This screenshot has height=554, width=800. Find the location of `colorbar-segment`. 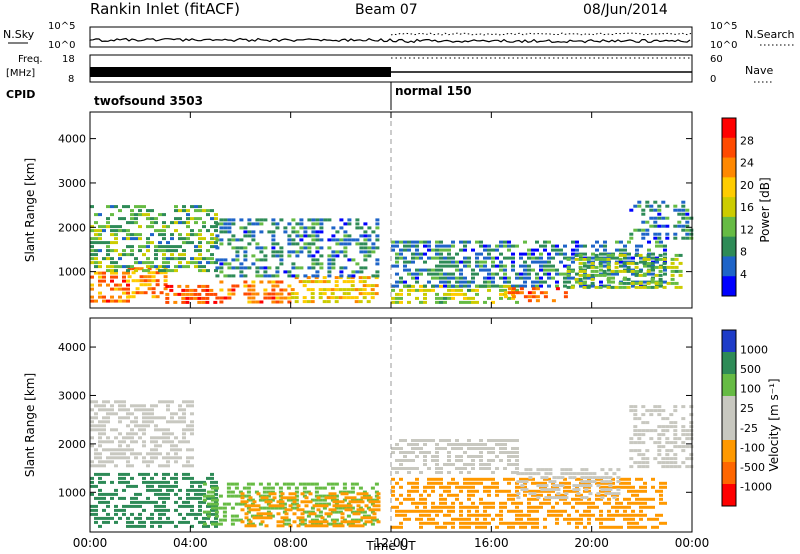

colorbar-segment is located at coordinates (729, 473).